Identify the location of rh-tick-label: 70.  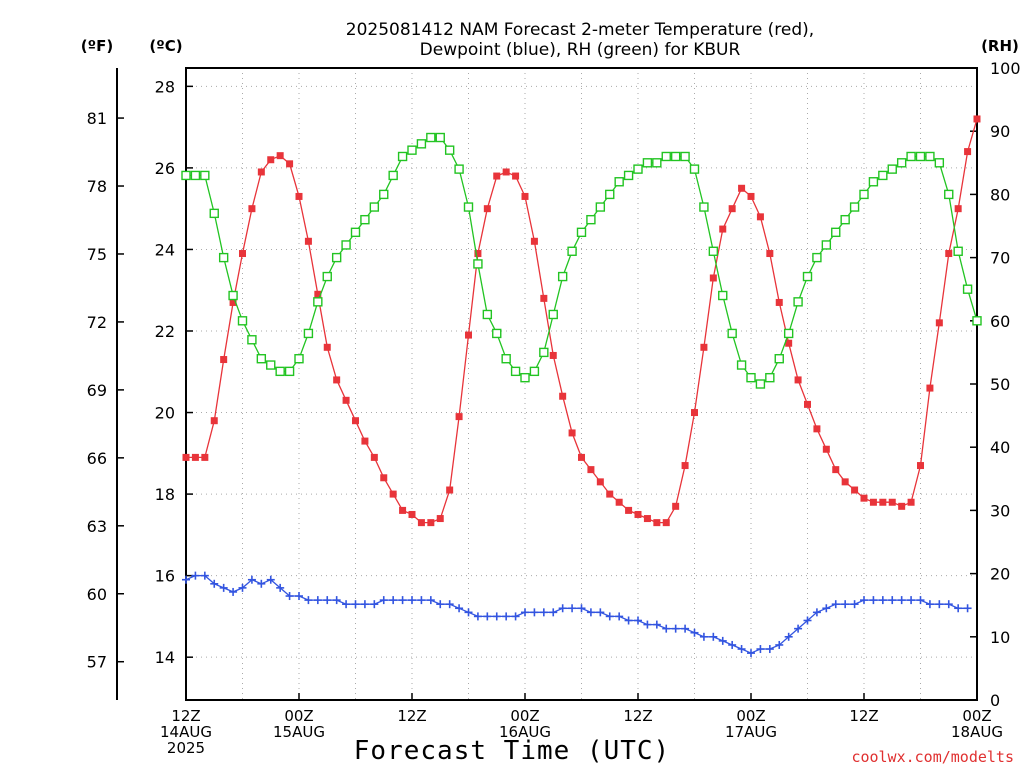
(1000, 258).